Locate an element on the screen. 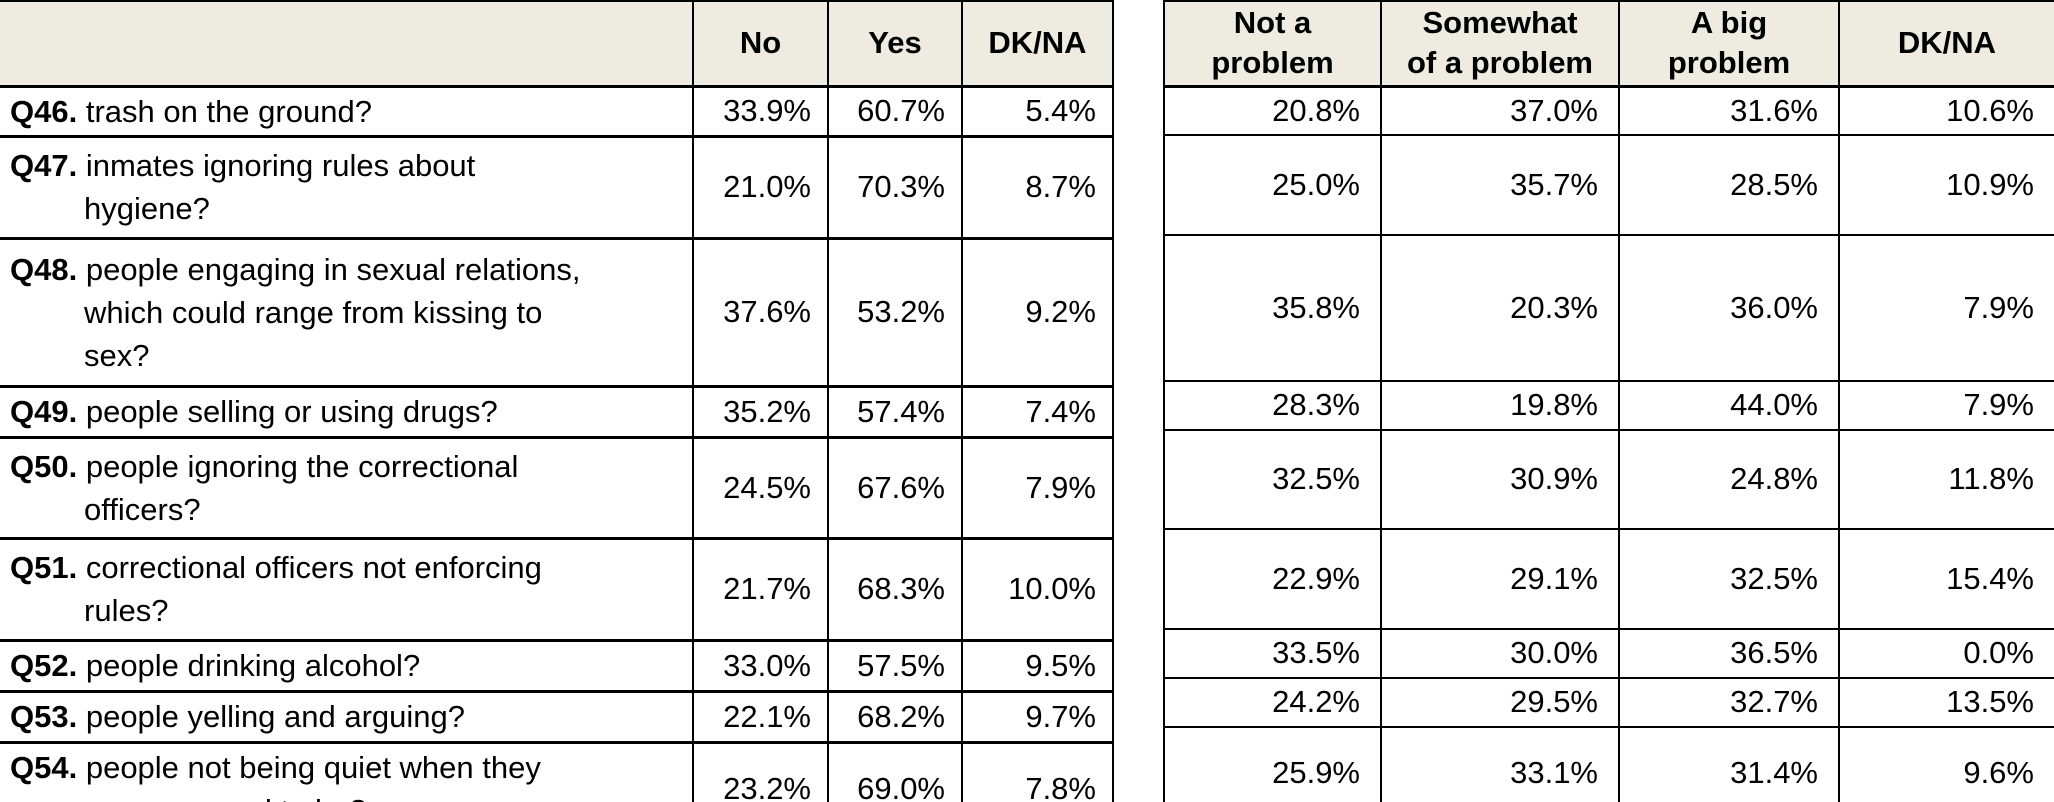 Image resolution: width=2054 pixels, height=802 pixels. value-cell-dkna: 11.8% is located at coordinates (1946, 479).